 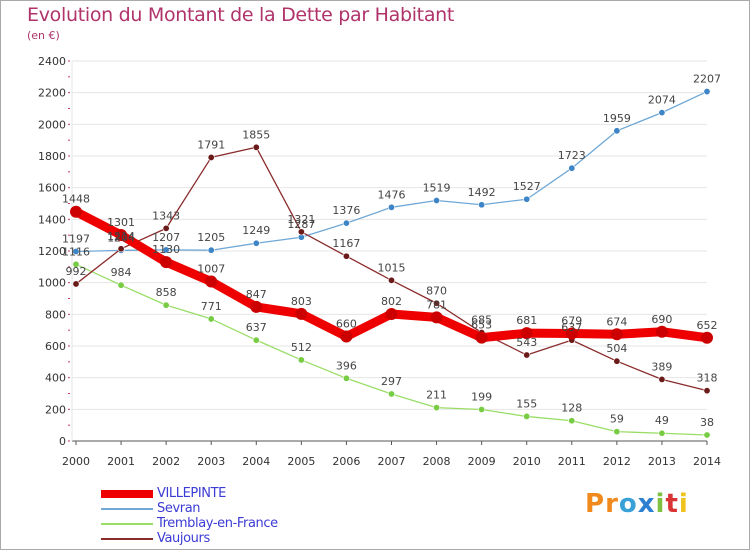 What do you see at coordinates (482, 409) in the screenshot?
I see `data-point-tremblay-en-france-2009` at bounding box center [482, 409].